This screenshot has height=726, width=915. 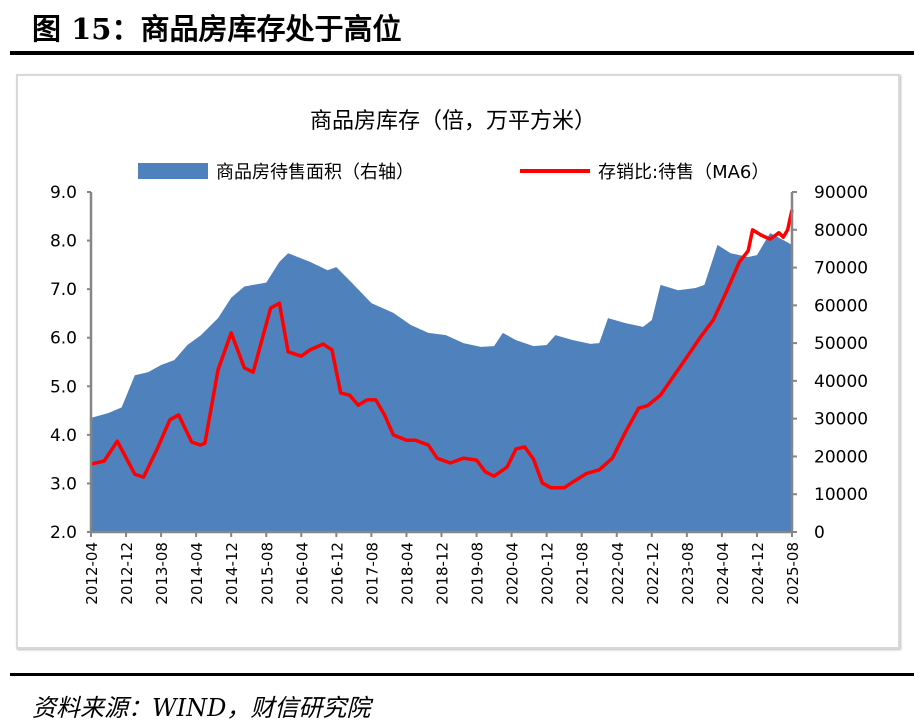 I want to click on legend-area-swatch, so click(x=173, y=171).